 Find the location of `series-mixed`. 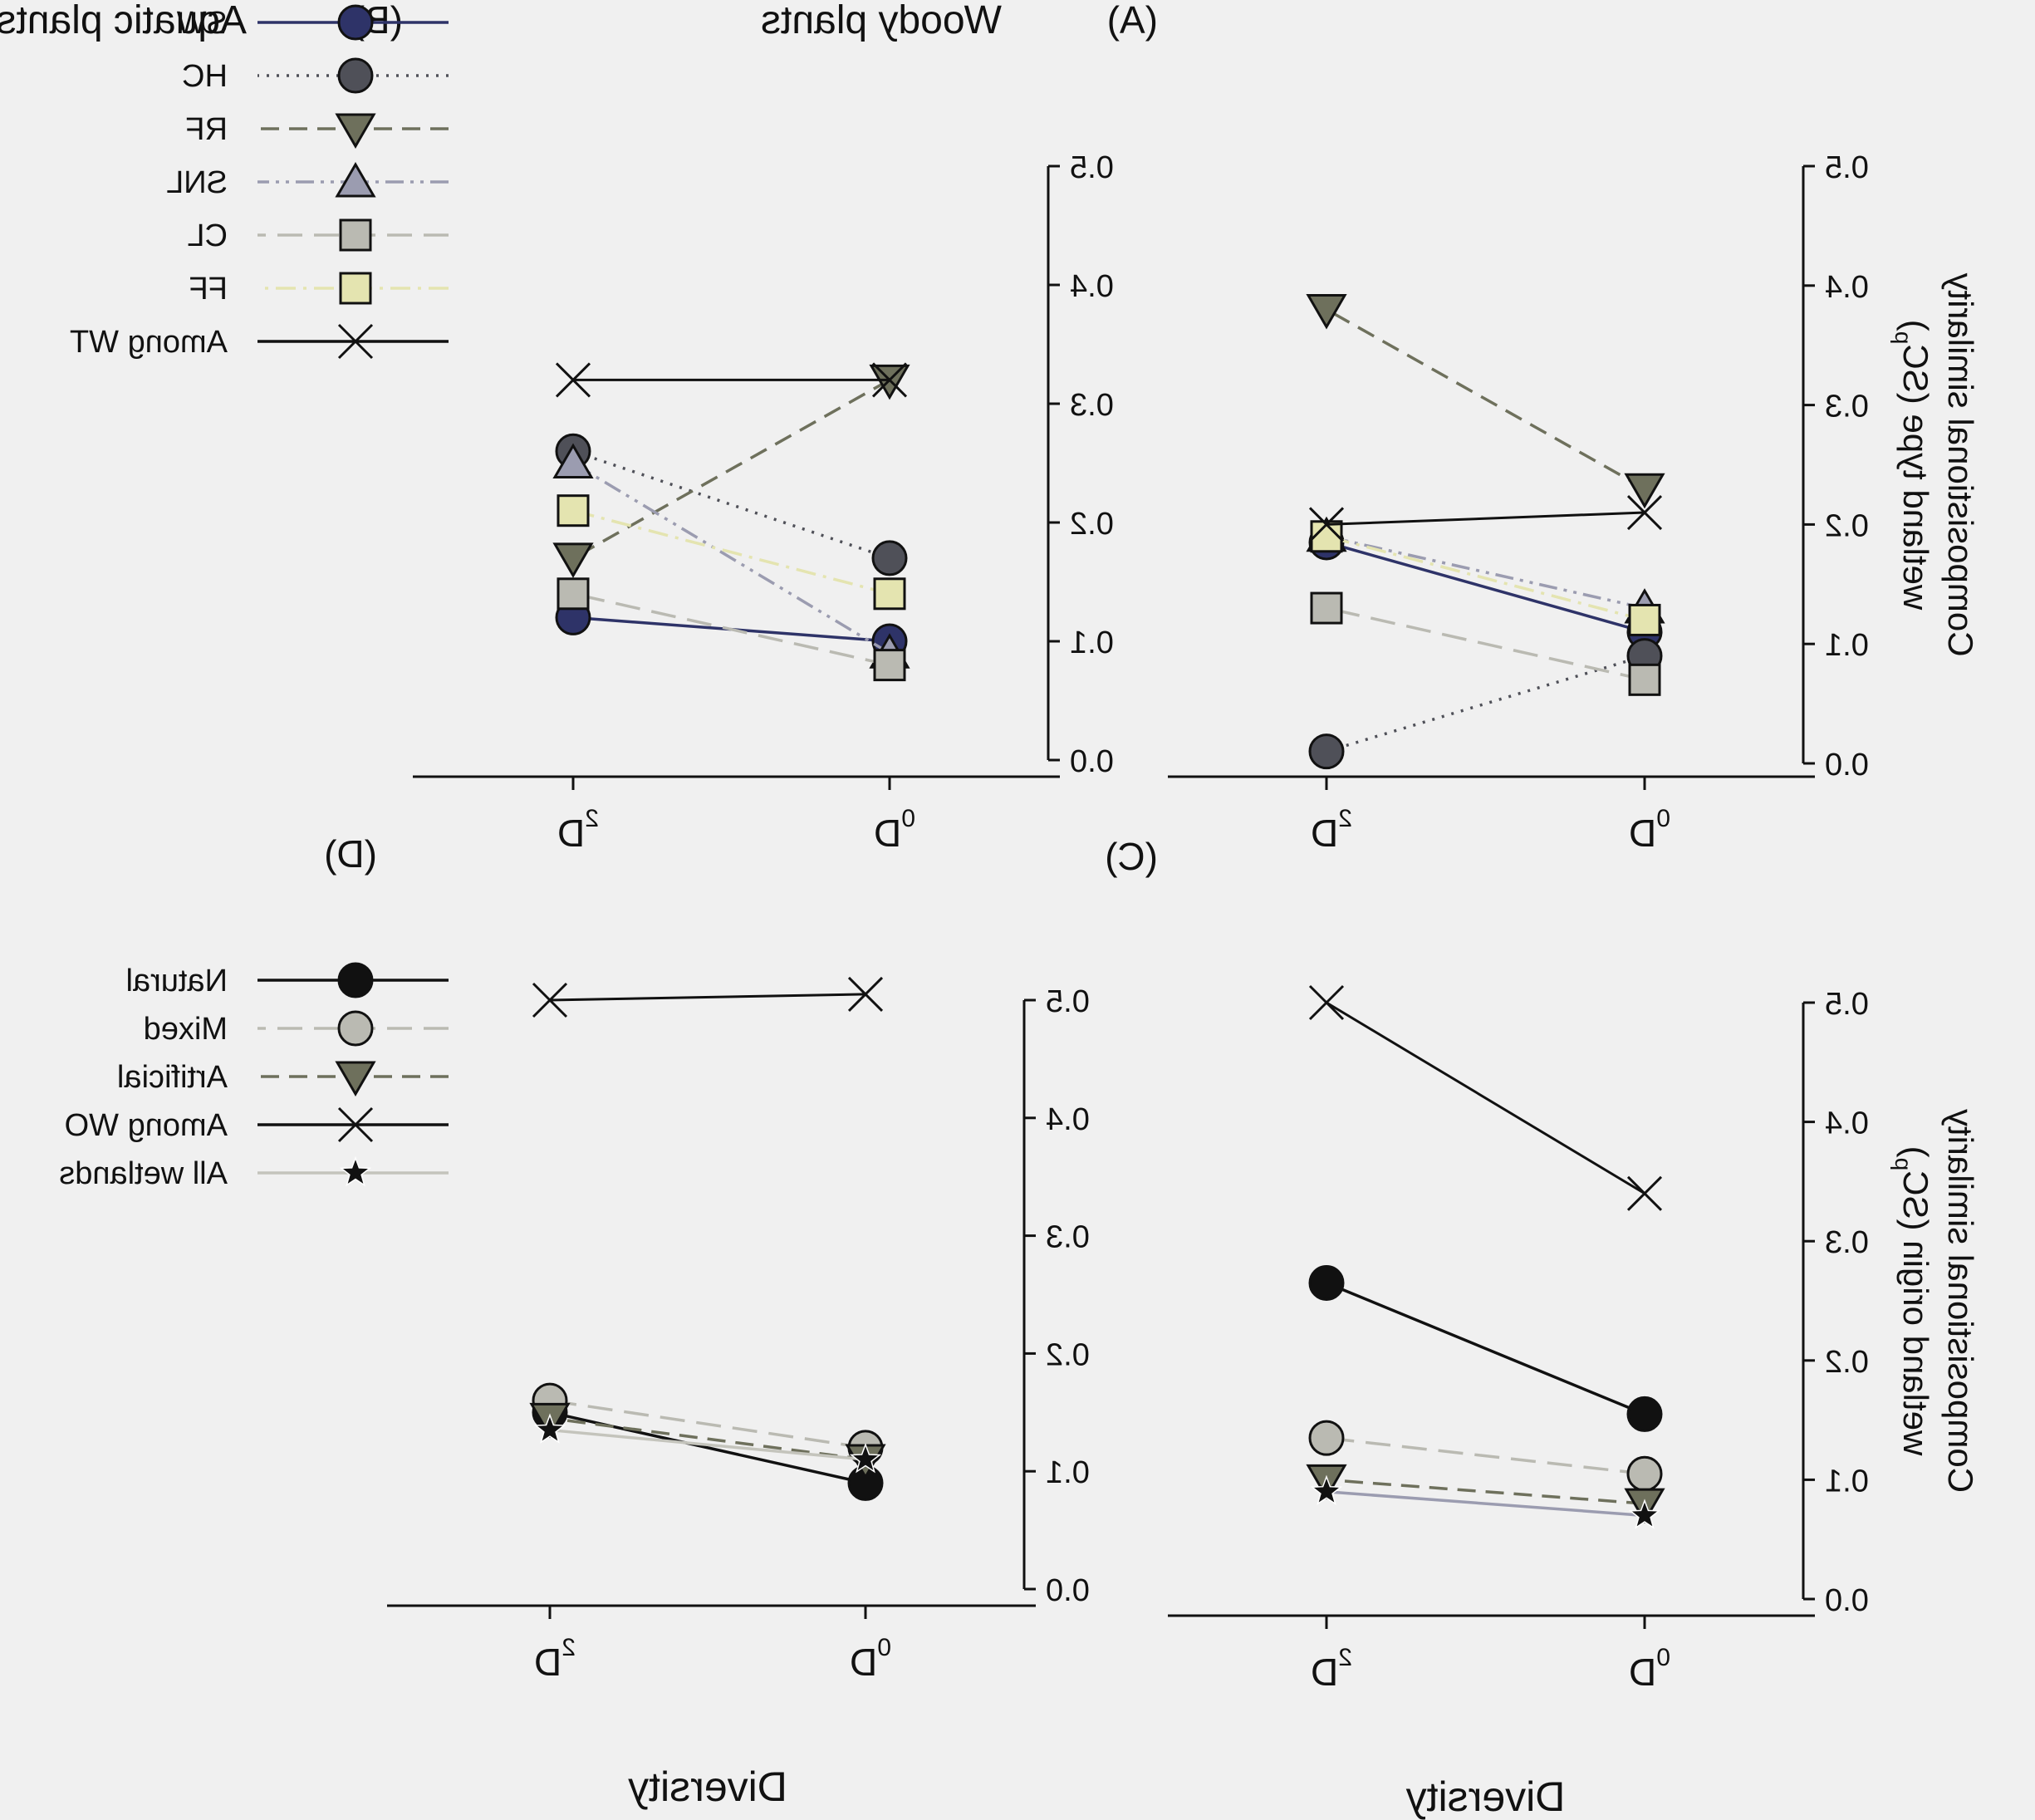

series-mixed is located at coordinates (708, 1424).